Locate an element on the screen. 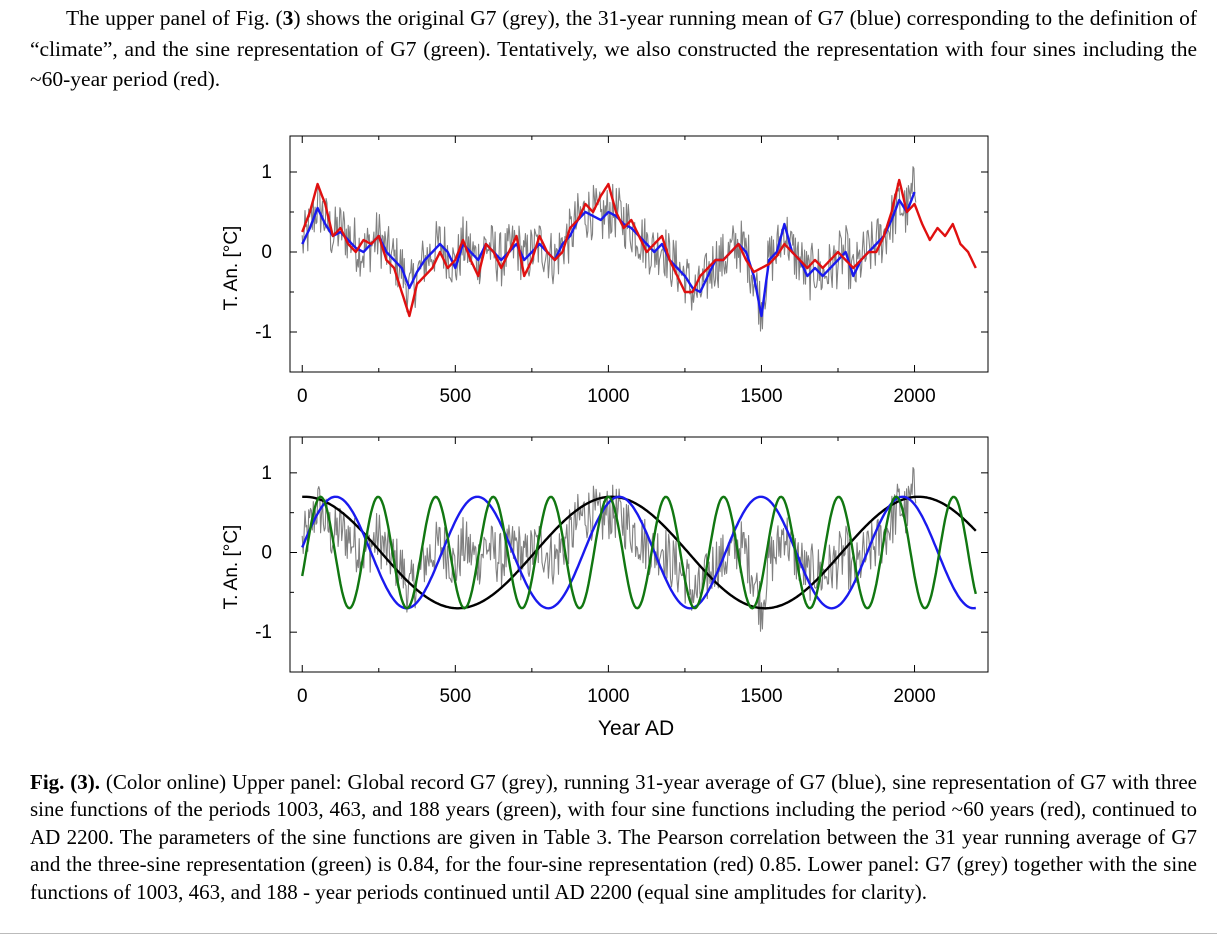  upper-series-group is located at coordinates (639, 249).